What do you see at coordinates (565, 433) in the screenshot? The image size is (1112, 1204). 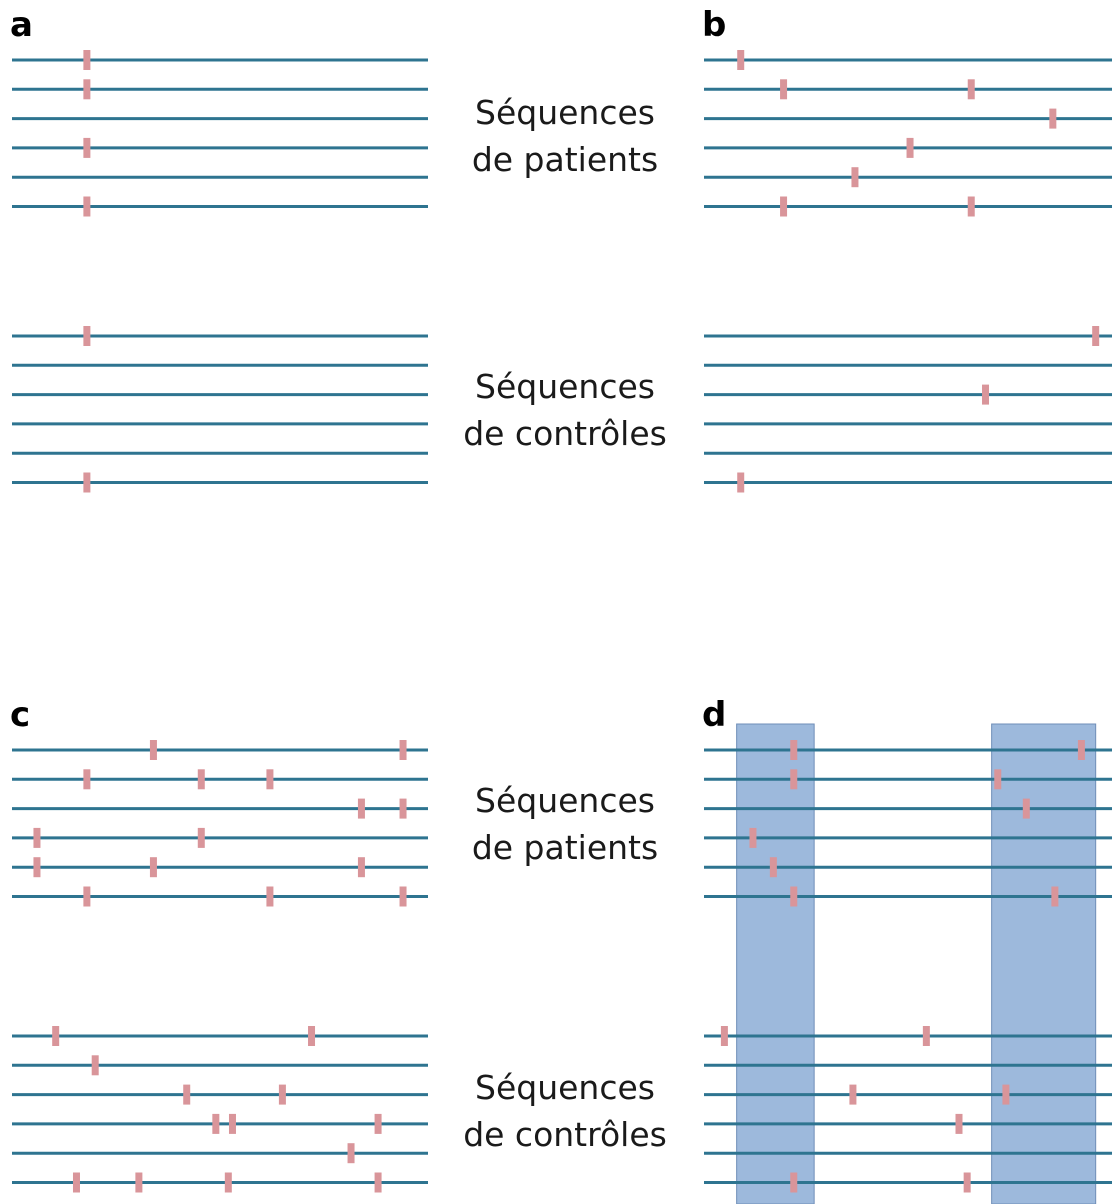 I see `top-controls-label-line2: de contrôles` at bounding box center [565, 433].